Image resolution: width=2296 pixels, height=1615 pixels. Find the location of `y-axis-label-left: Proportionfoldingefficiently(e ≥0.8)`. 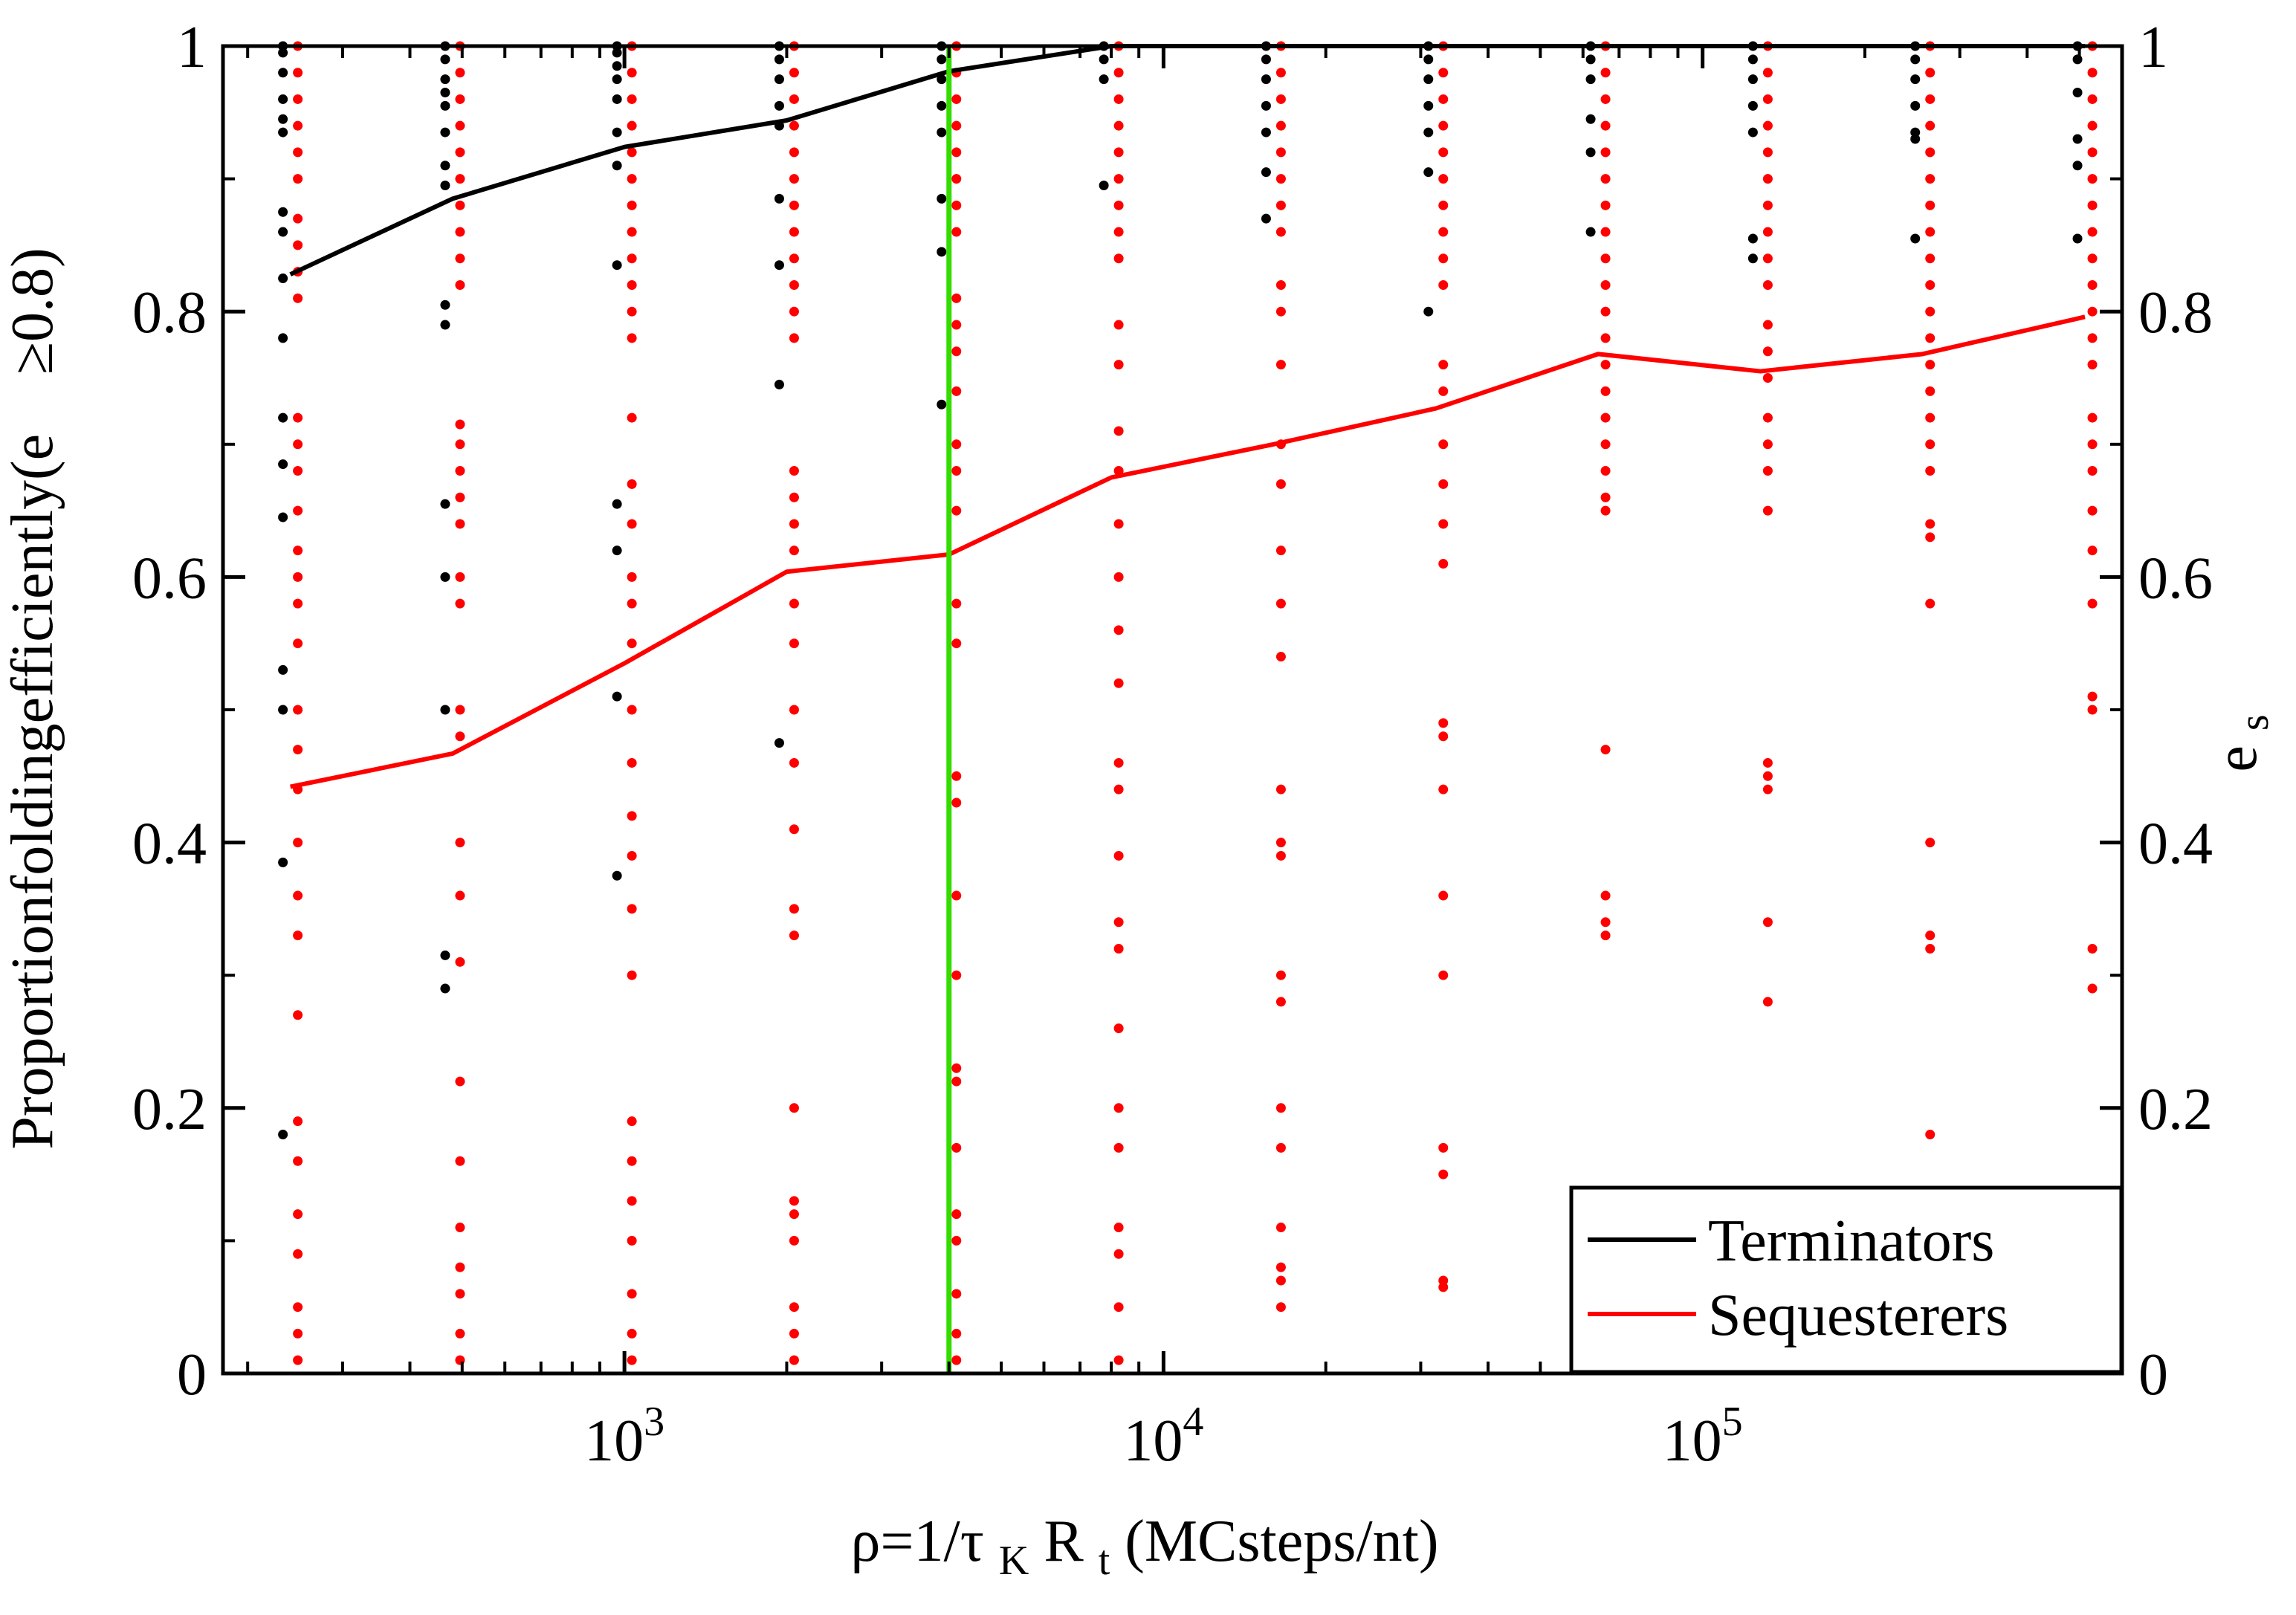

y-axis-label-left: Proportionfoldingefficiently(e ≥0.8) is located at coordinates (32, 698).